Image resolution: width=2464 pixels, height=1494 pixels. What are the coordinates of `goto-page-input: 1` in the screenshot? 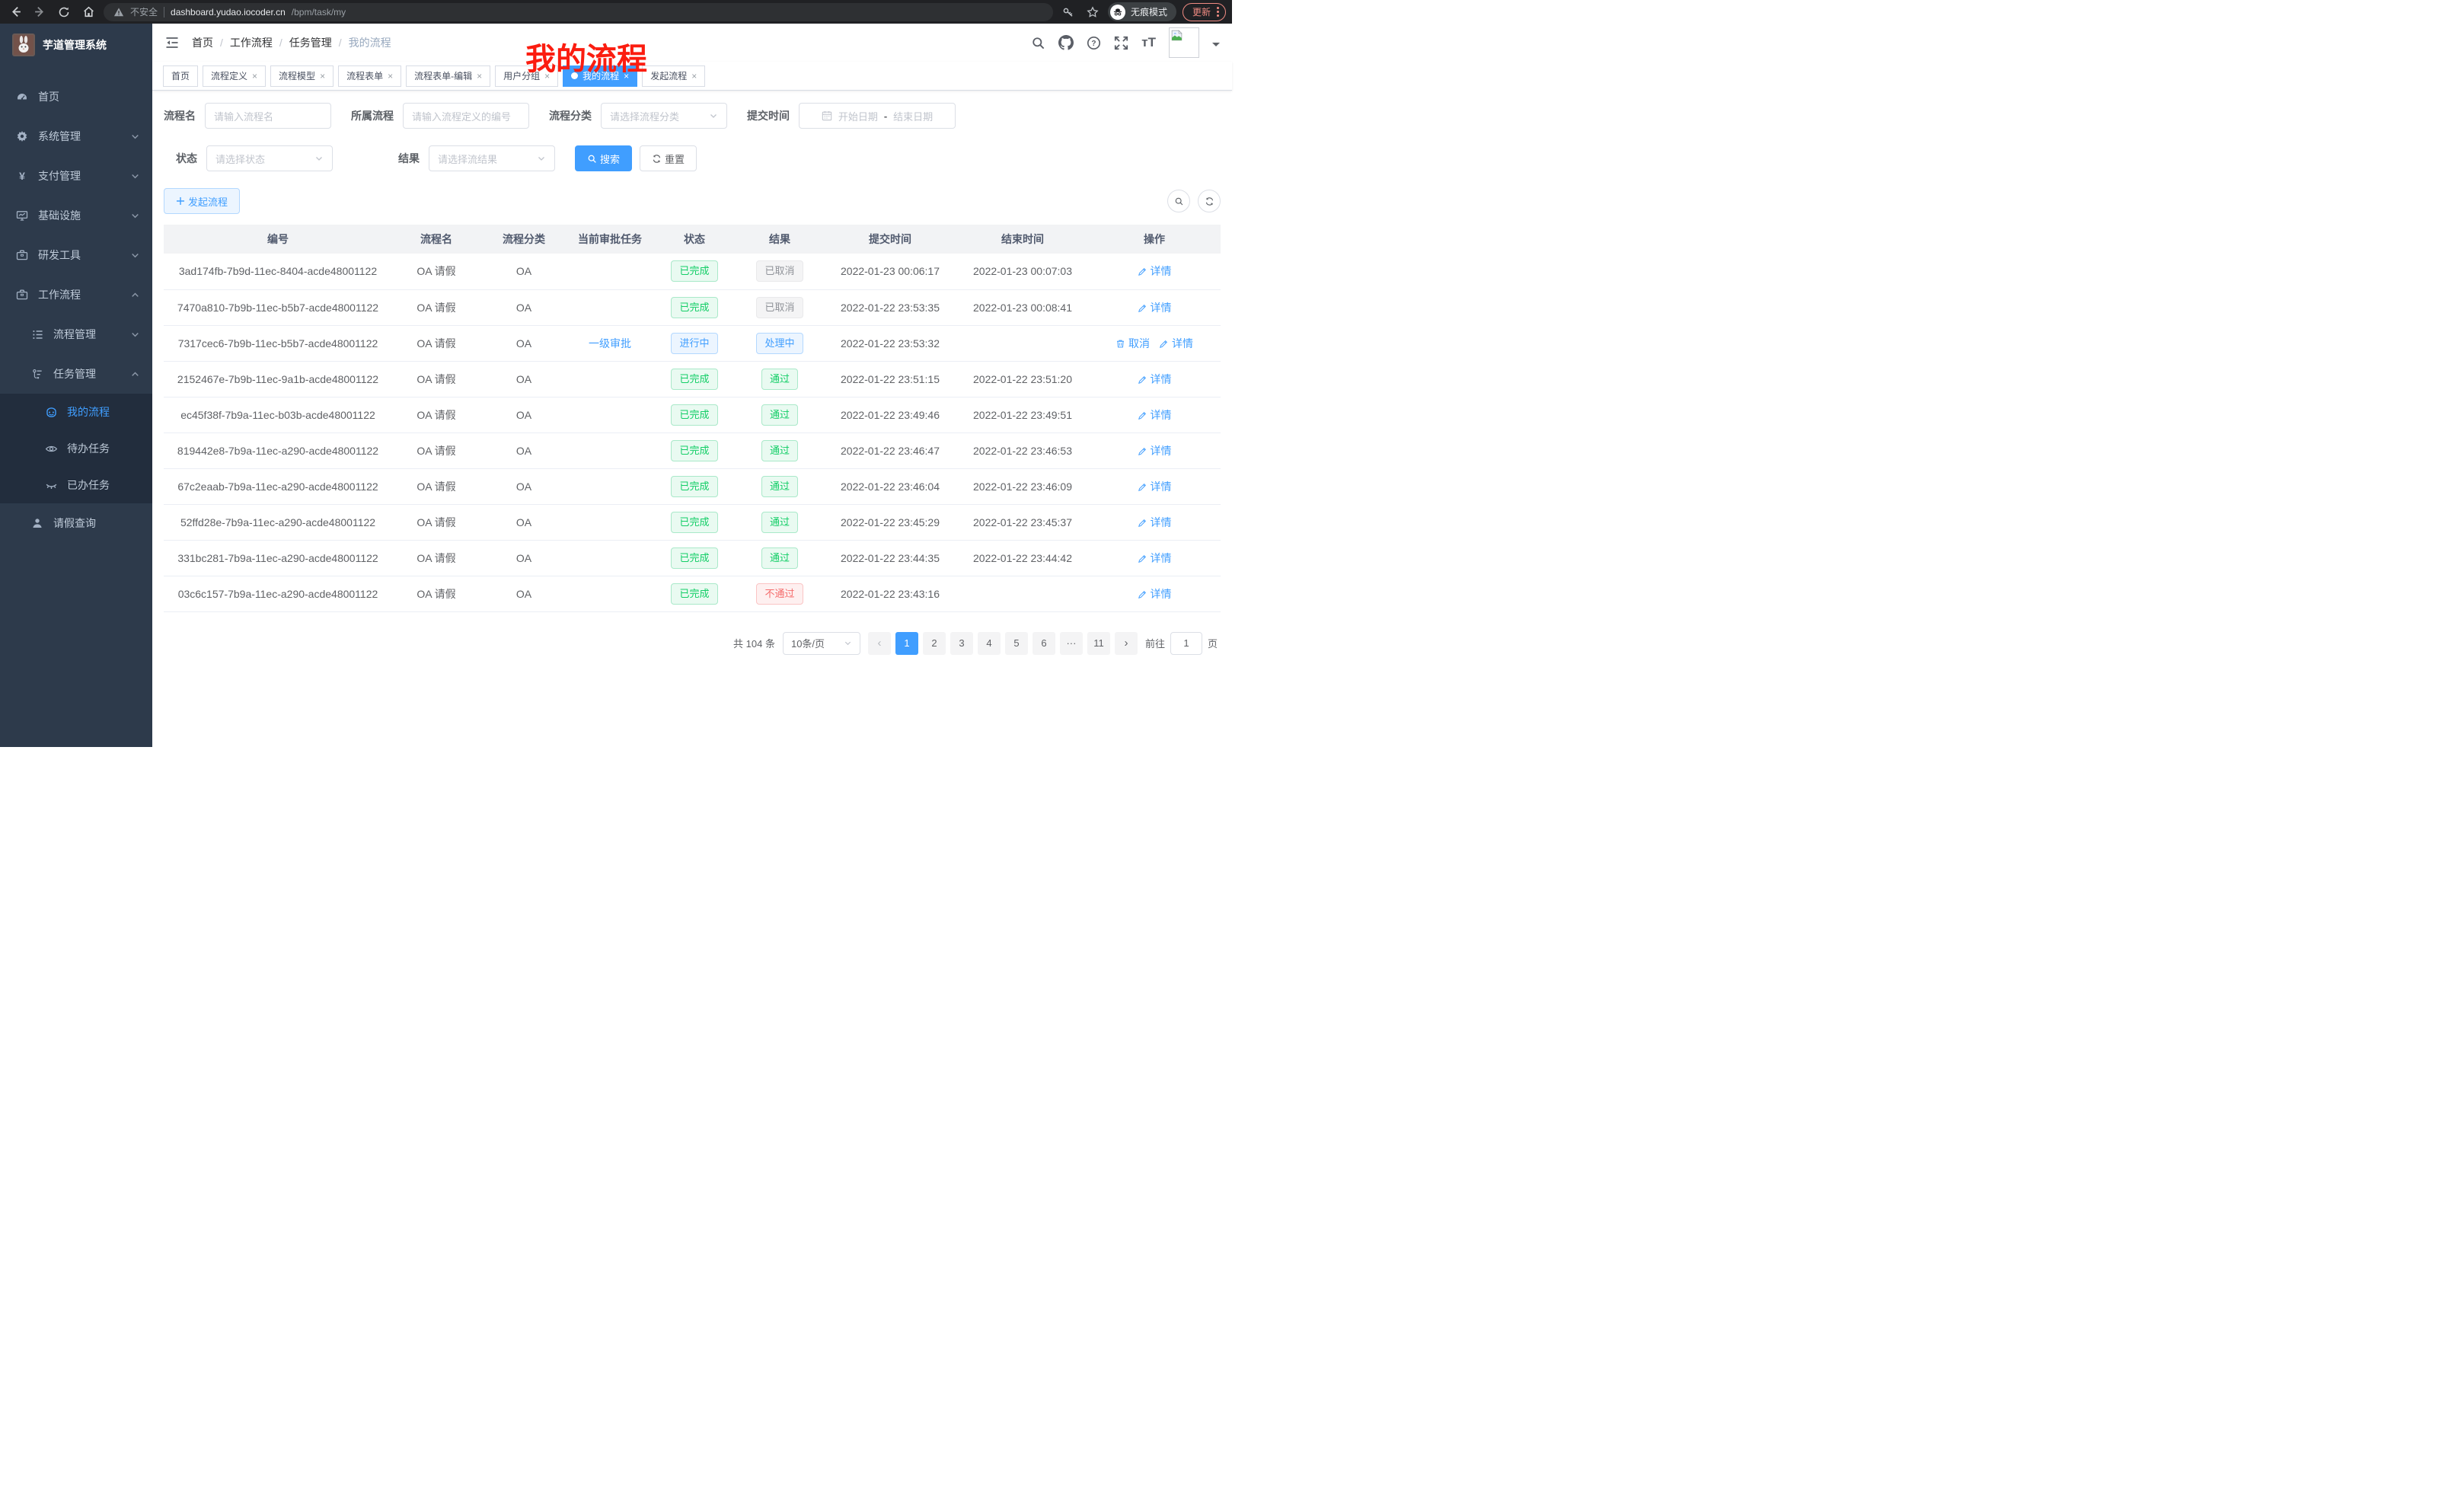 It's located at (1186, 643).